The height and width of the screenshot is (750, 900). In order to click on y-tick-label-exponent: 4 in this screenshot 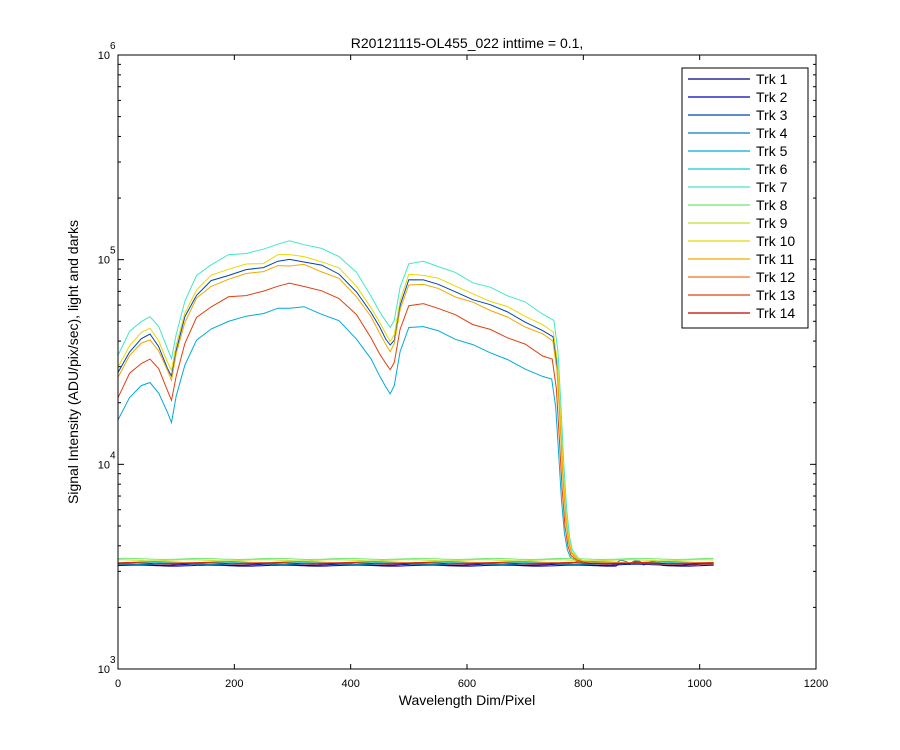, I will do `click(113, 455)`.